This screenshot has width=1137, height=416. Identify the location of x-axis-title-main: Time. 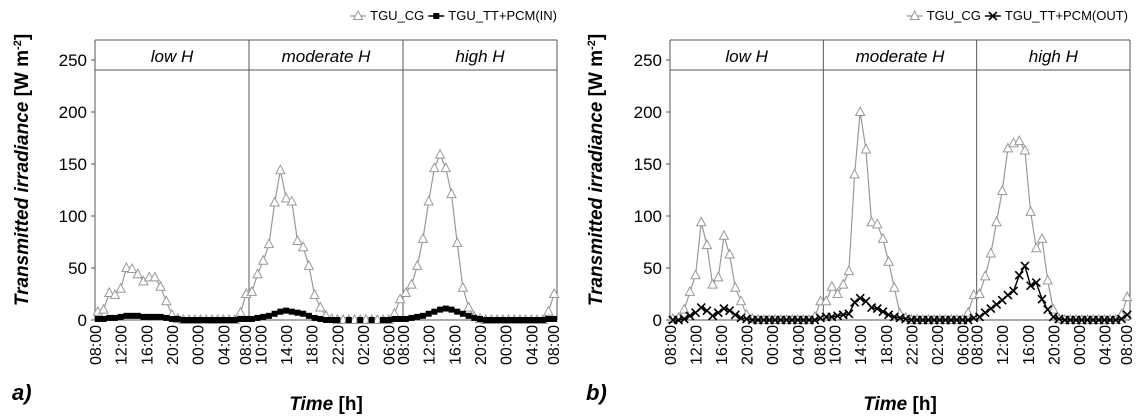
(885, 404).